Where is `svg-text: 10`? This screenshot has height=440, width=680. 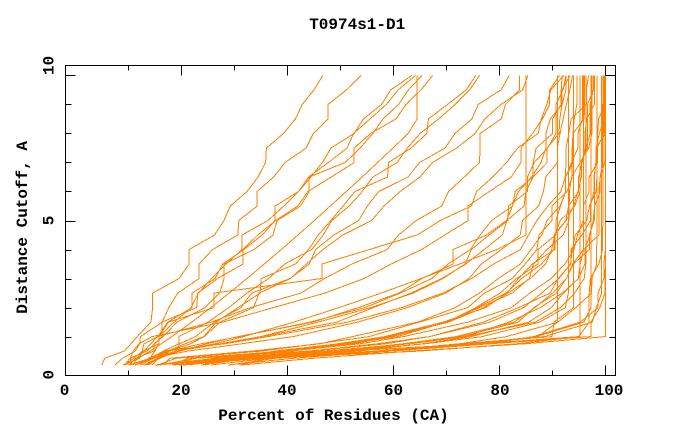
svg-text: 10 is located at coordinates (50, 65).